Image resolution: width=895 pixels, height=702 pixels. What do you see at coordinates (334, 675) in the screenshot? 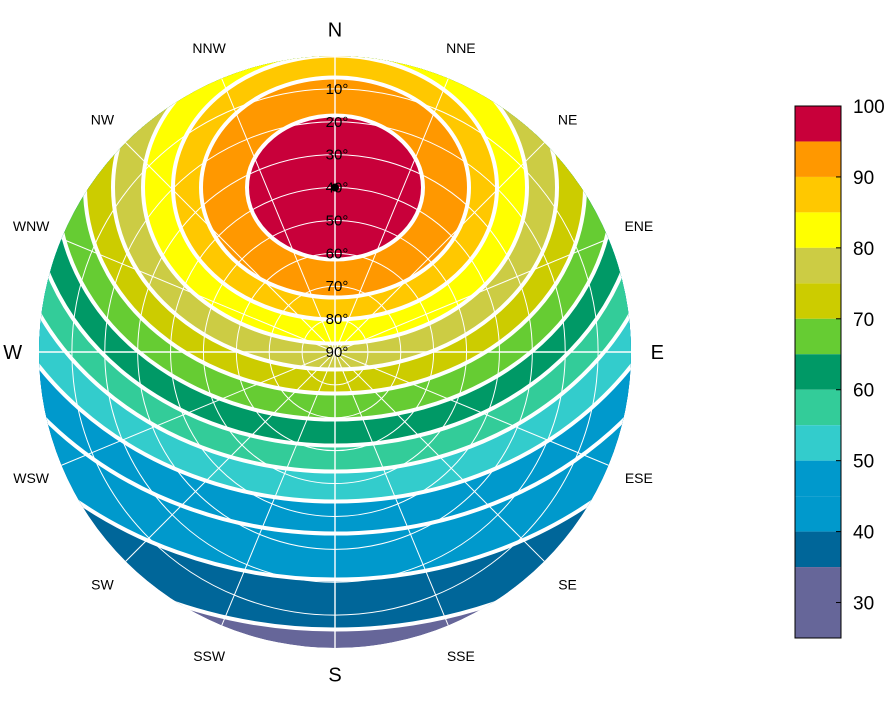
I see `compass-label-s: S` at bounding box center [334, 675].